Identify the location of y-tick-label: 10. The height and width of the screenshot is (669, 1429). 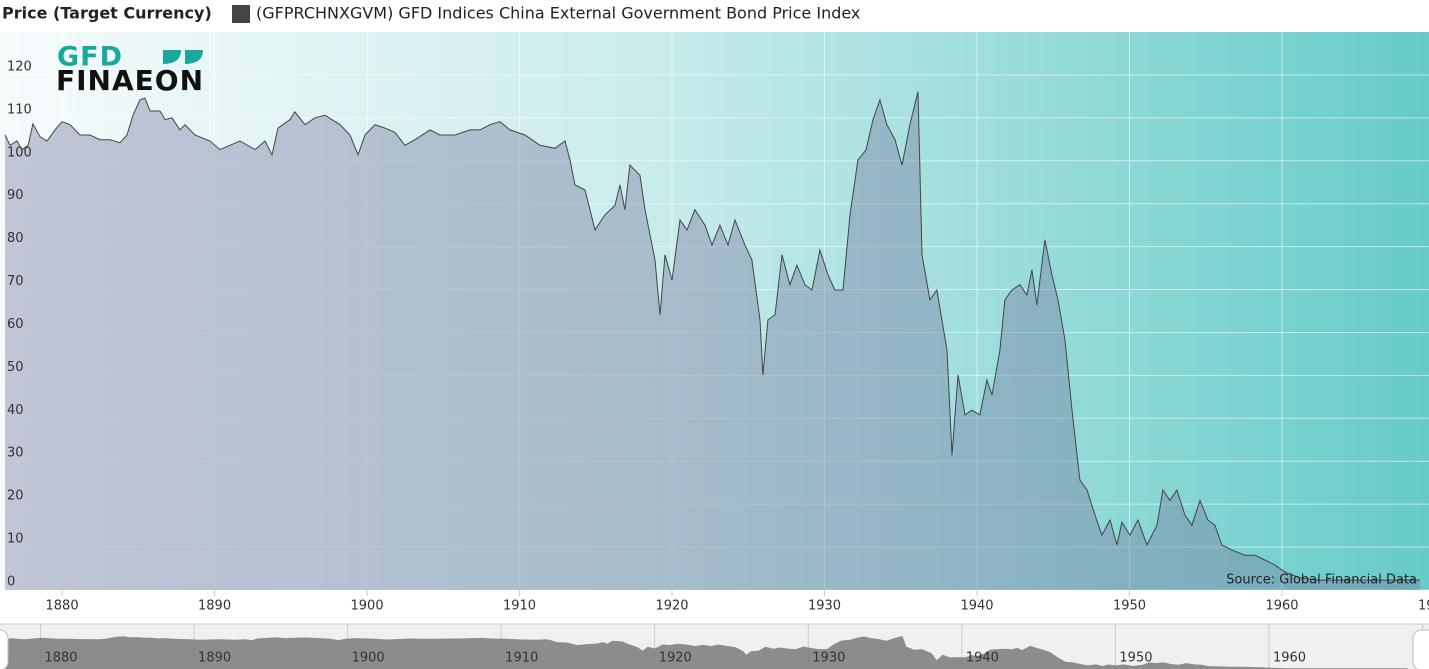
(15, 539).